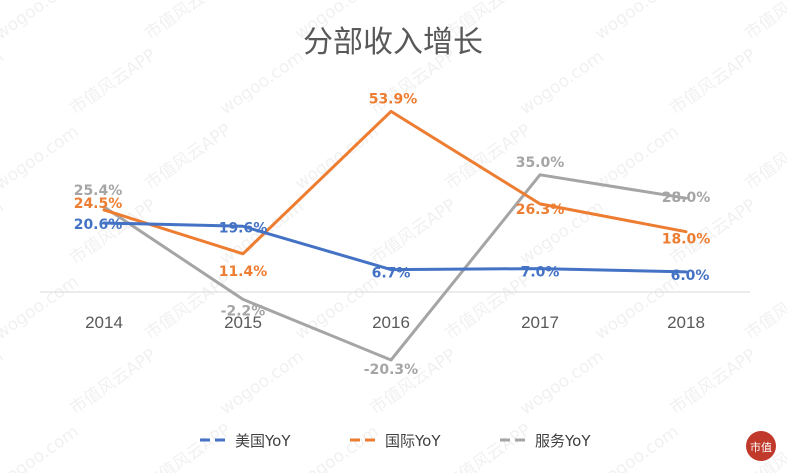 The width and height of the screenshot is (787, 473). What do you see at coordinates (391, 370) in the screenshot?
I see `data-label: -20.3%` at bounding box center [391, 370].